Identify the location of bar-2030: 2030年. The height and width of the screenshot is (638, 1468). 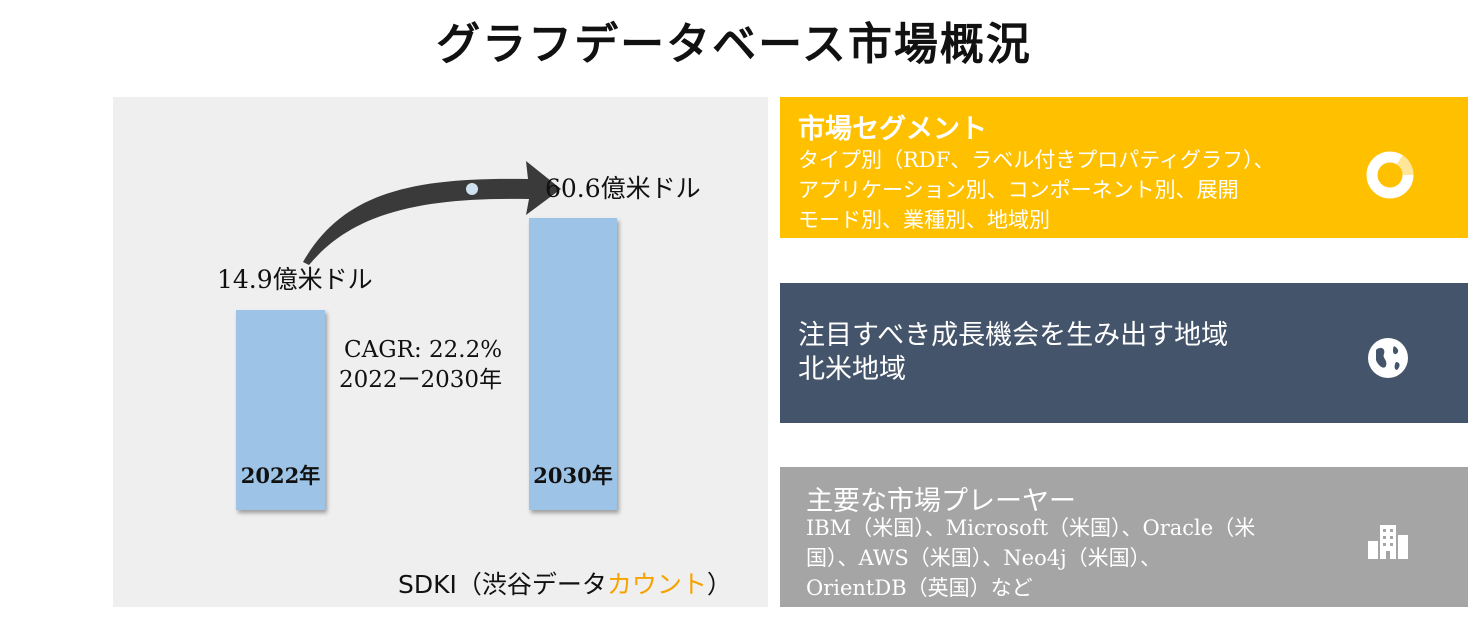
(573, 364).